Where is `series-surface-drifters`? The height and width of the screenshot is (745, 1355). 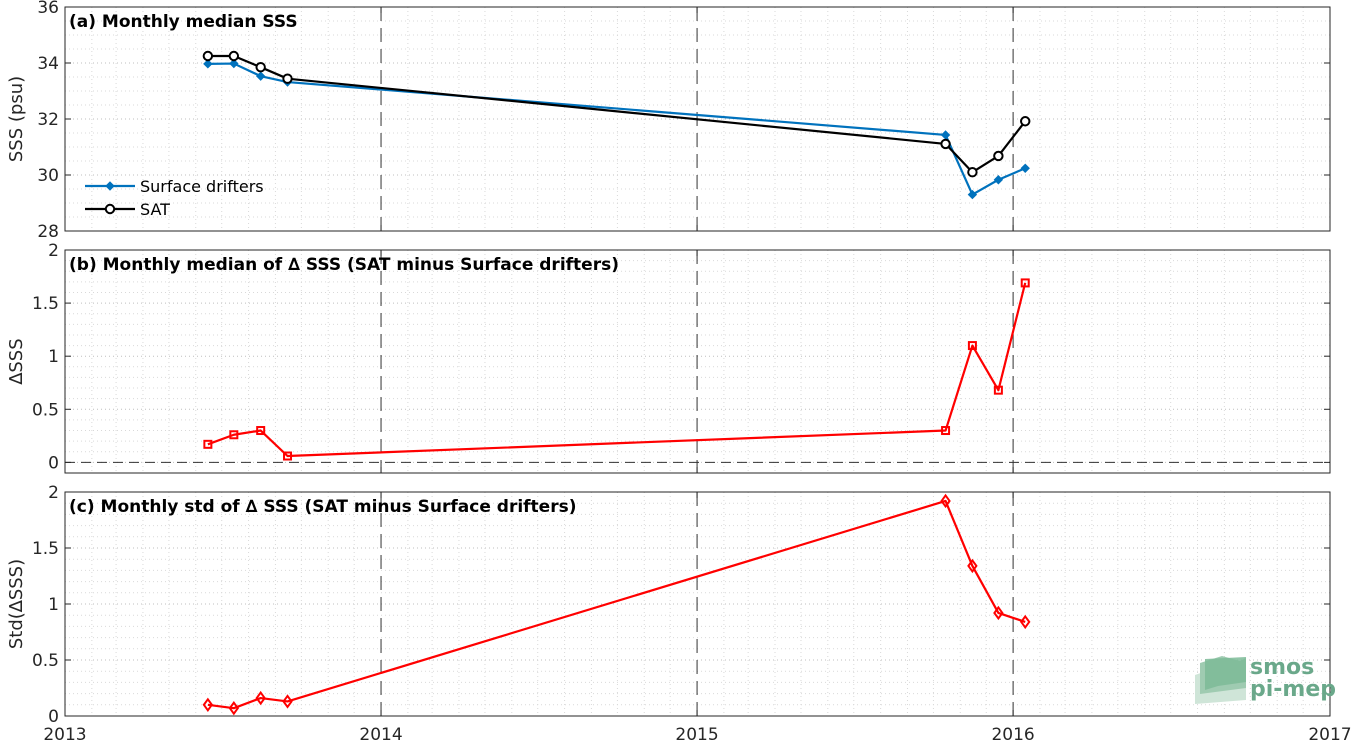 series-surface-drifters is located at coordinates (616, 129).